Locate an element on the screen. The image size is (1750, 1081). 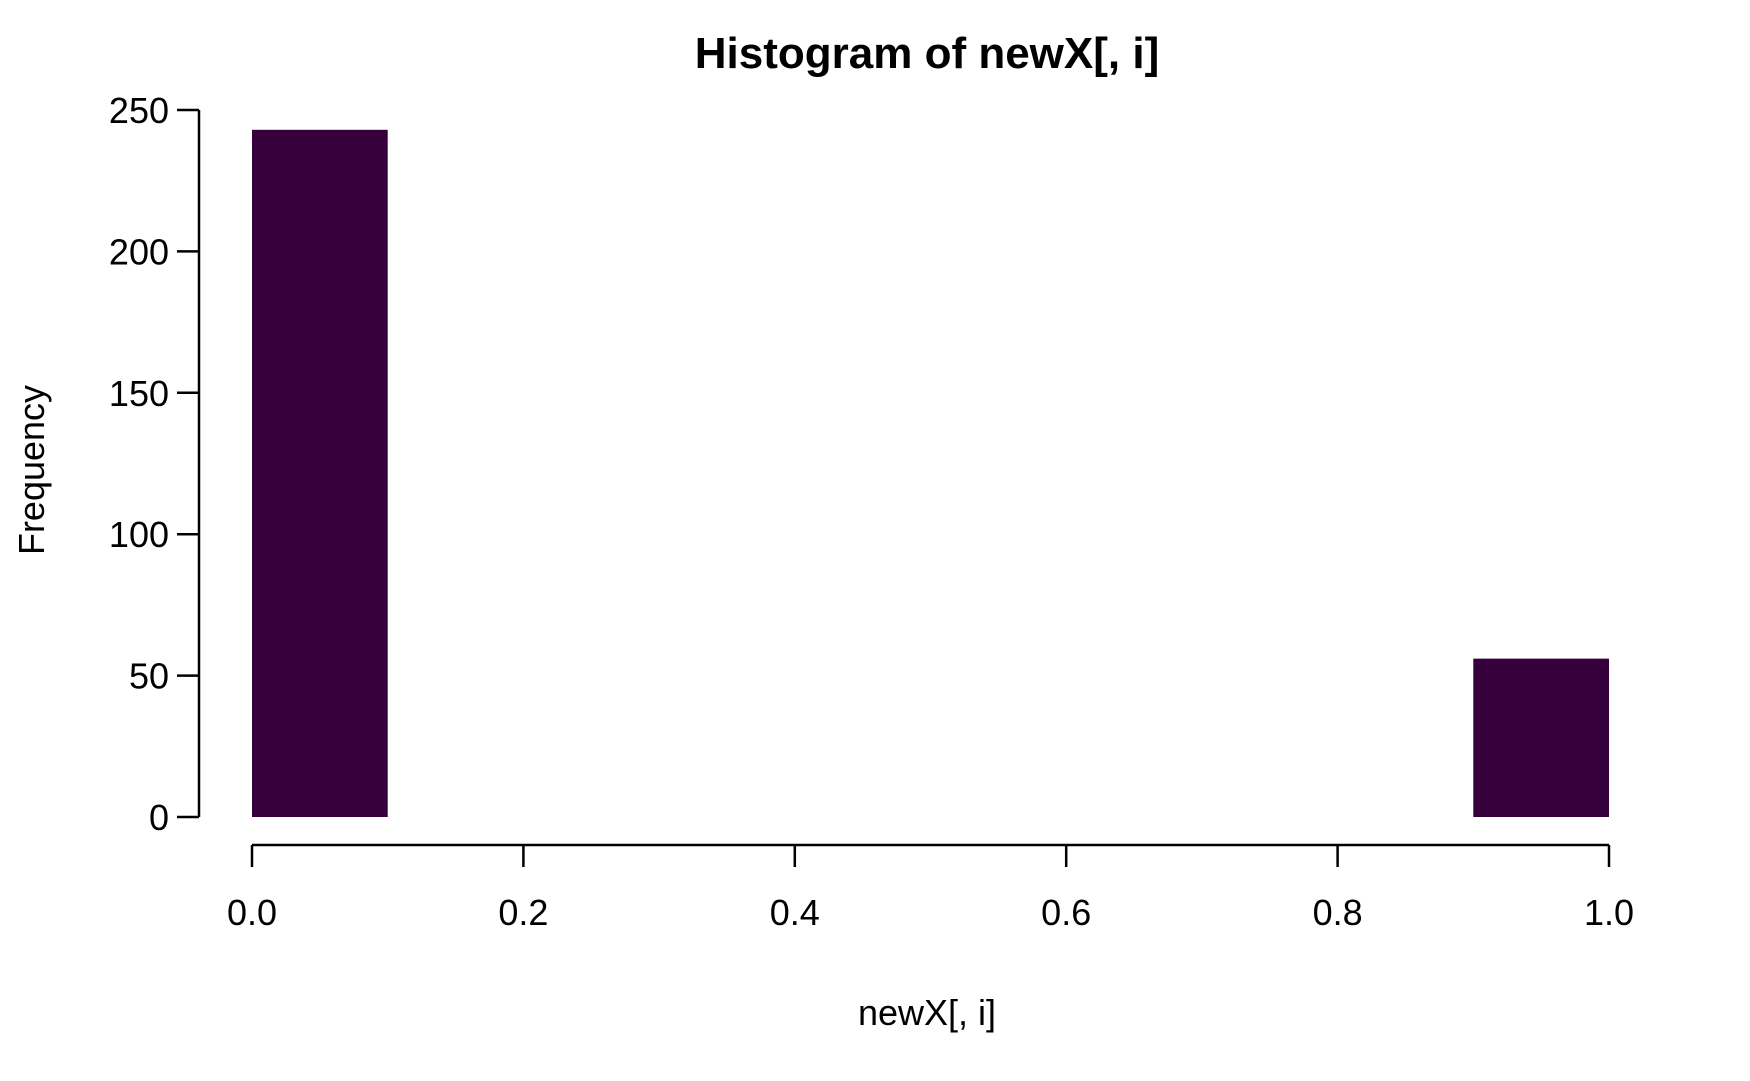
x-axis-label: newX[, i] is located at coordinates (927, 1012).